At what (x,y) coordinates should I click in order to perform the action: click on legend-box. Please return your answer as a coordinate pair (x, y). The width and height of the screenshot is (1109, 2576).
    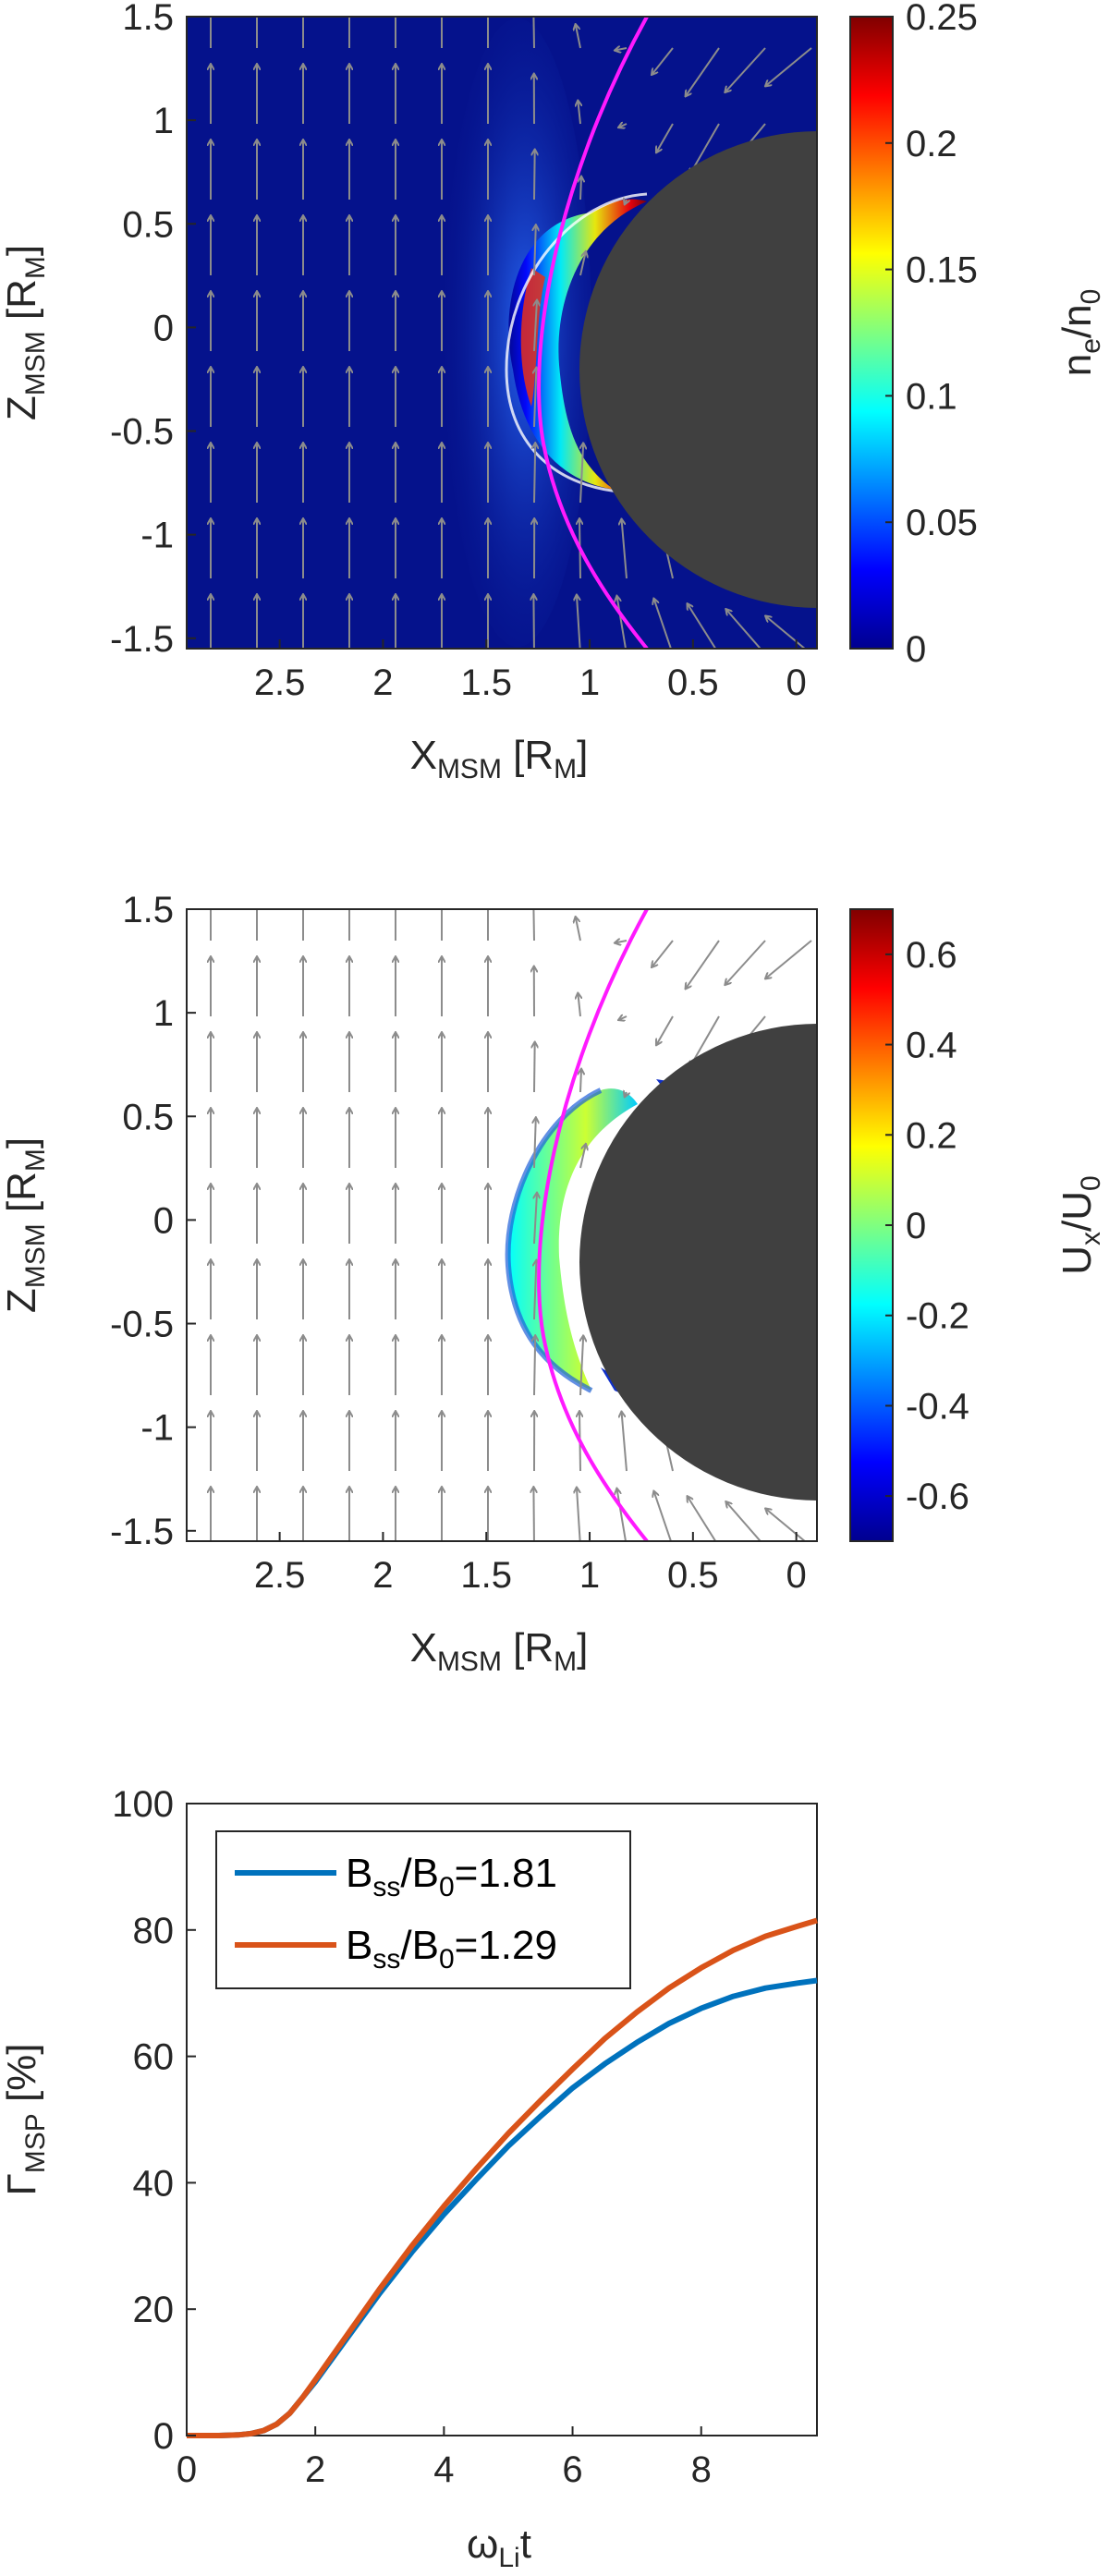
    Looking at the image, I should click on (423, 1909).